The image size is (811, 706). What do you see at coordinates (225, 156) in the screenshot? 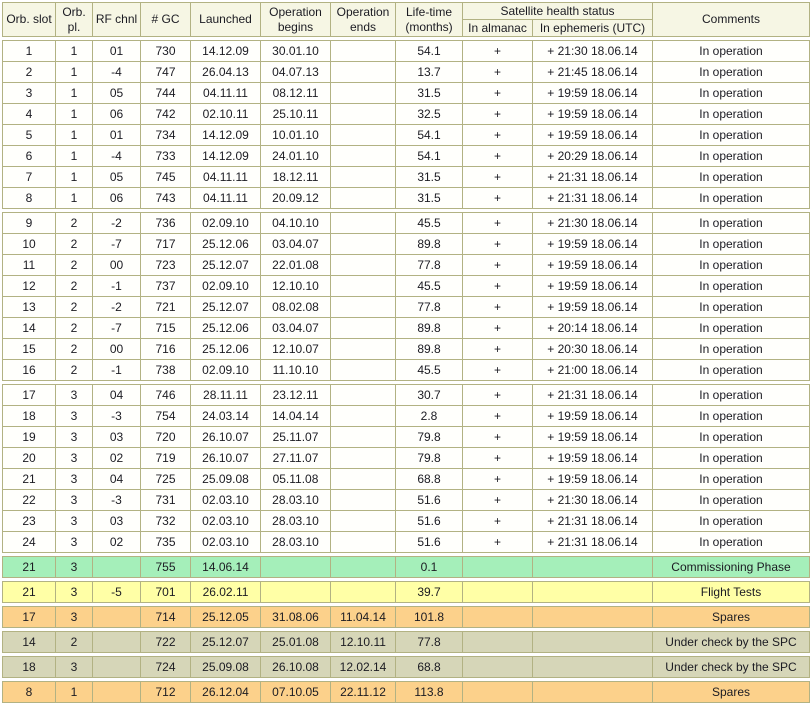
I see `cell-launched: 14.12.09` at bounding box center [225, 156].